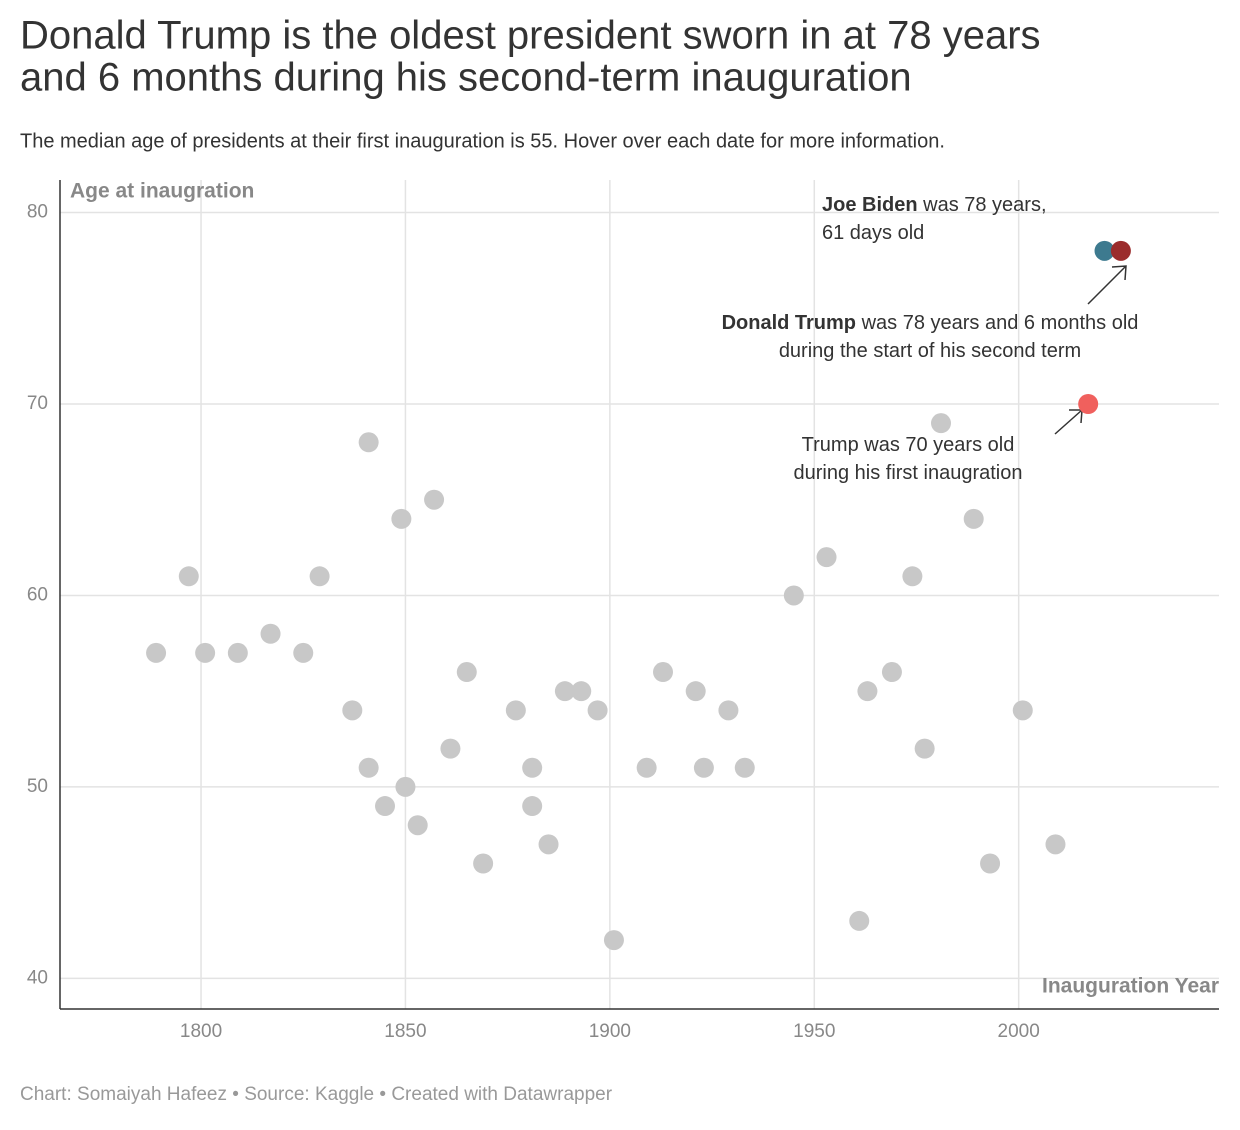 The width and height of the screenshot is (1240, 1130). What do you see at coordinates (37, 403) in the screenshot?
I see `y-tick-label: 70` at bounding box center [37, 403].